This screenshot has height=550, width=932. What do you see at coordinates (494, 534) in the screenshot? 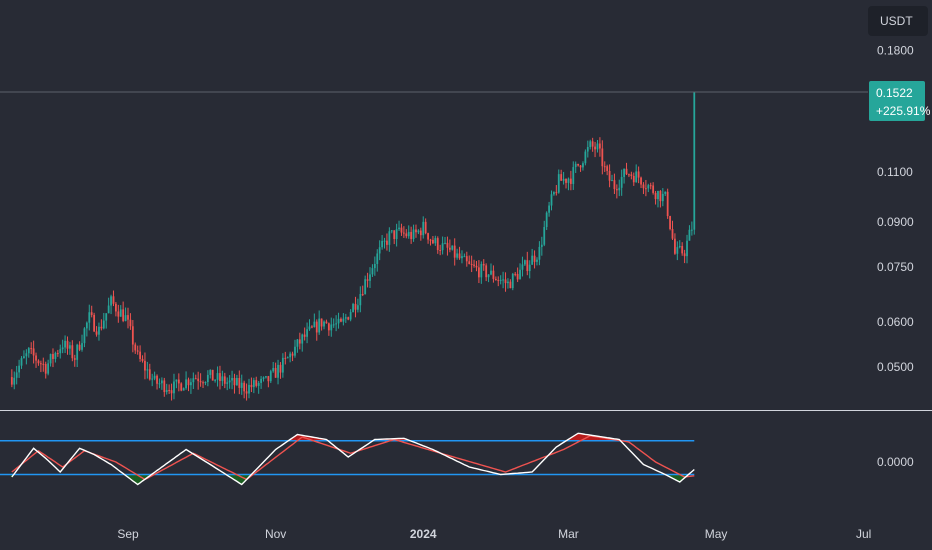
I see `time-axis: Sep Nov 2024 Mar May Jul` at bounding box center [494, 534].